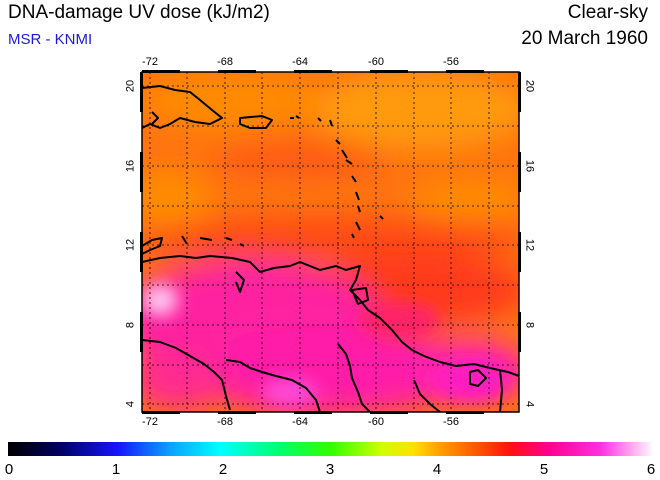  What do you see at coordinates (376, 422) in the screenshot?
I see `lon-tick-bottom-60: -60` at bounding box center [376, 422].